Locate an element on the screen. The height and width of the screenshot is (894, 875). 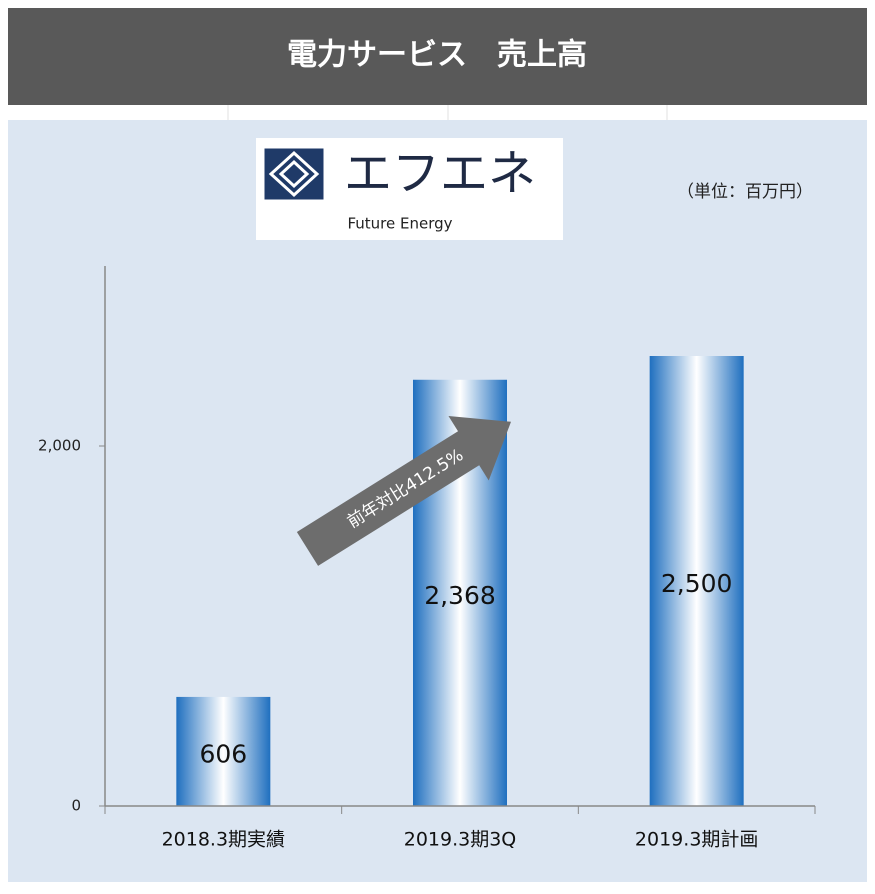
unit-label: （単位：百万円） is located at coordinates (745, 192).